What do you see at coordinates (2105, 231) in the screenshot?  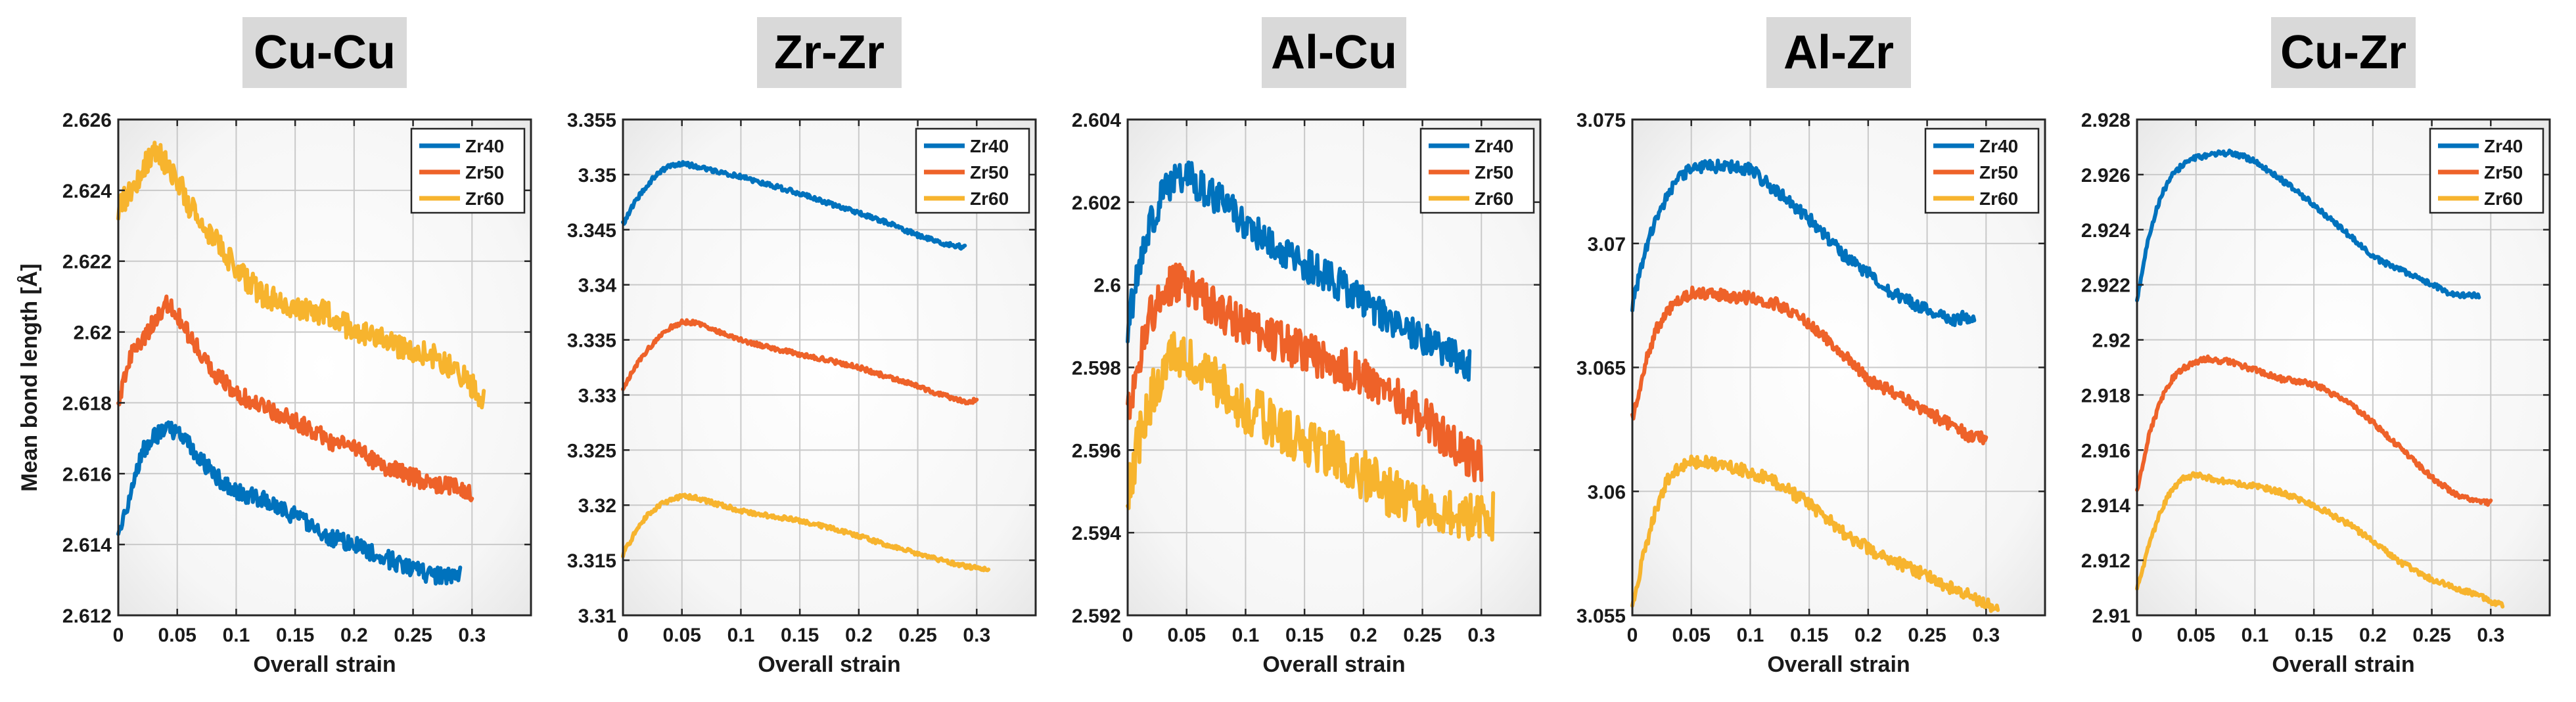 I see `y-tick-label: 2.924` at bounding box center [2105, 231].